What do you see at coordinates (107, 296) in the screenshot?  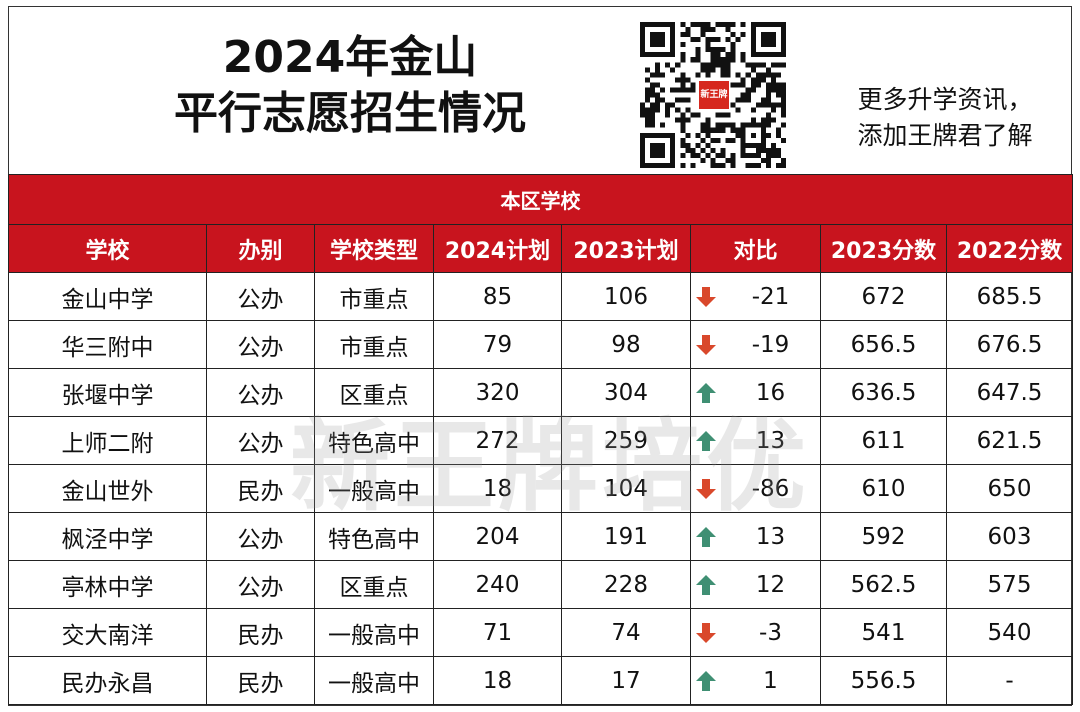 I see `school-name: 金山中学` at bounding box center [107, 296].